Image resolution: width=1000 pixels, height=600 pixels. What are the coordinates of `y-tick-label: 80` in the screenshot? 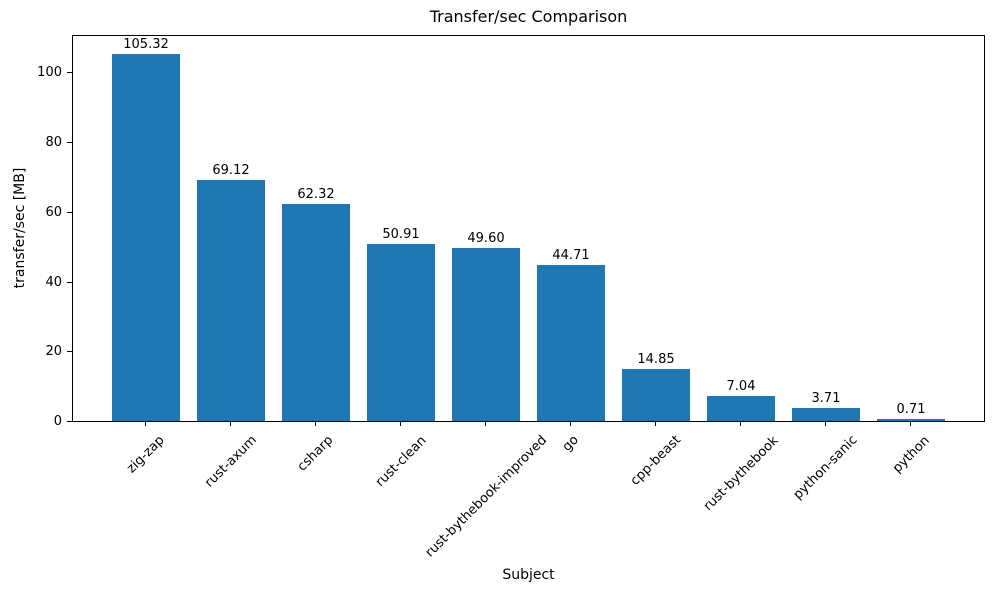 It's located at (53, 143).